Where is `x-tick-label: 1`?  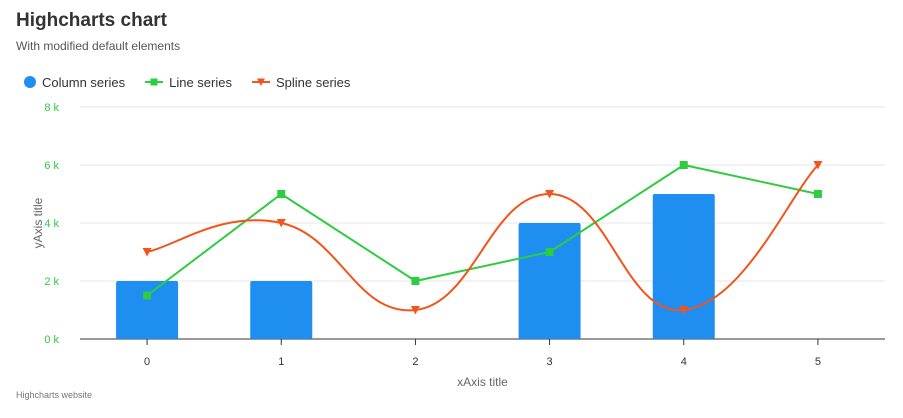
x-tick-label: 1 is located at coordinates (281, 362).